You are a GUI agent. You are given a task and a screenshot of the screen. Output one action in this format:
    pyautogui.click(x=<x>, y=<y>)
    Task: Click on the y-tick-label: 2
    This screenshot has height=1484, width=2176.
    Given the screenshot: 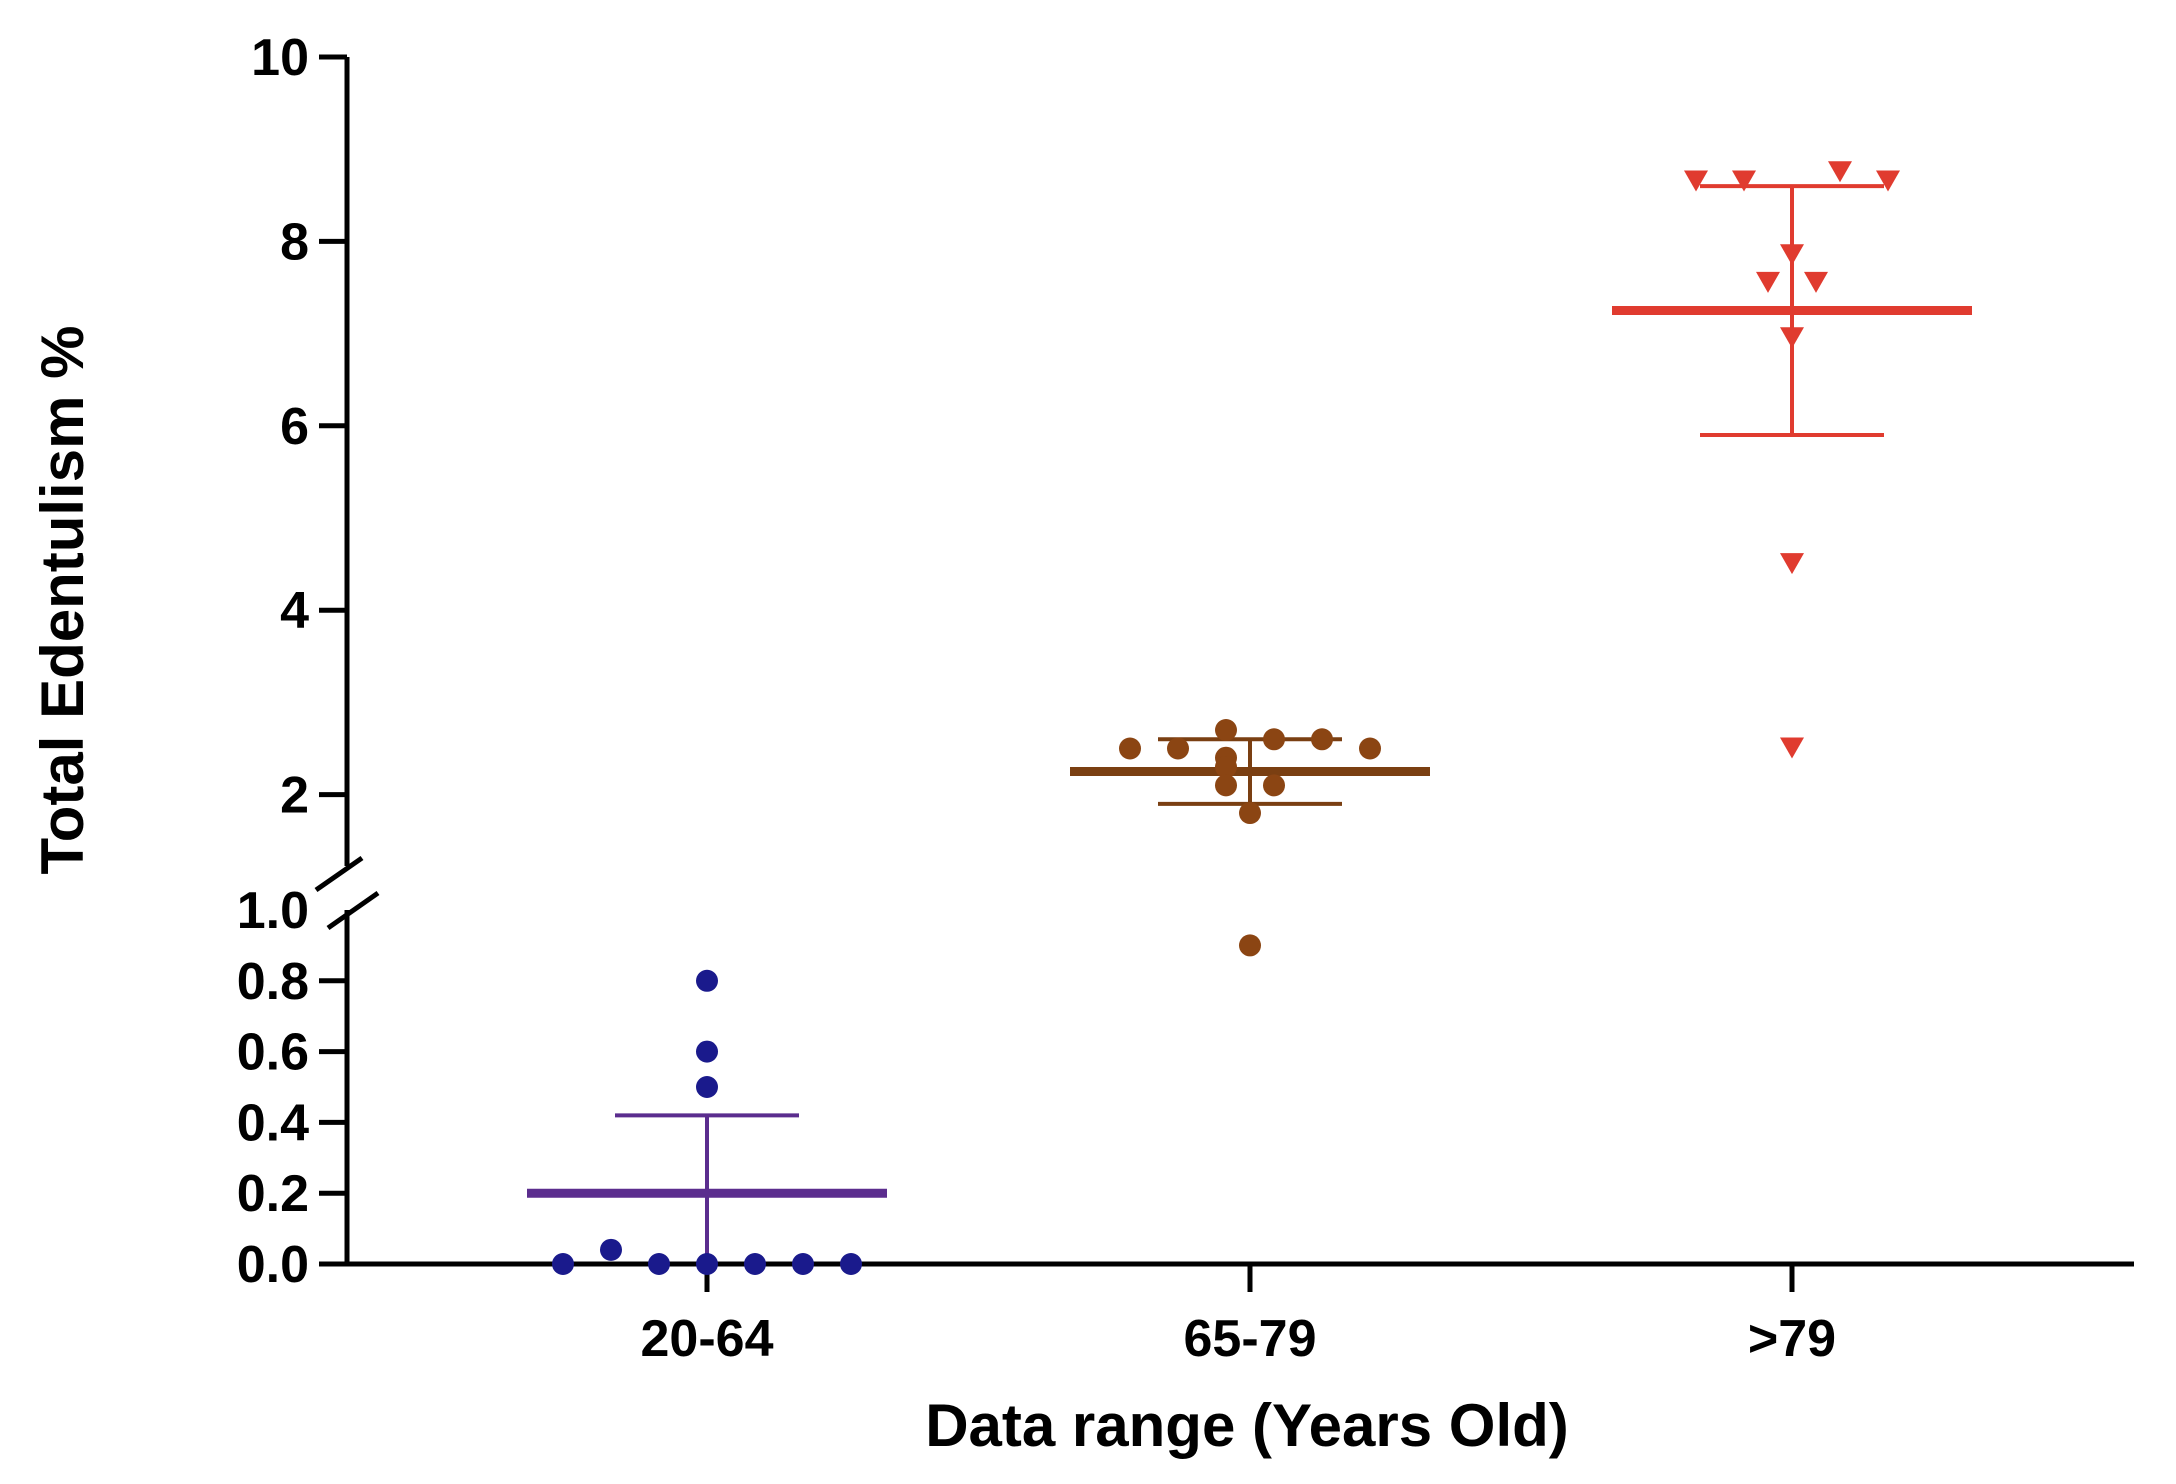 What is the action you would take?
    pyautogui.click(x=294, y=796)
    